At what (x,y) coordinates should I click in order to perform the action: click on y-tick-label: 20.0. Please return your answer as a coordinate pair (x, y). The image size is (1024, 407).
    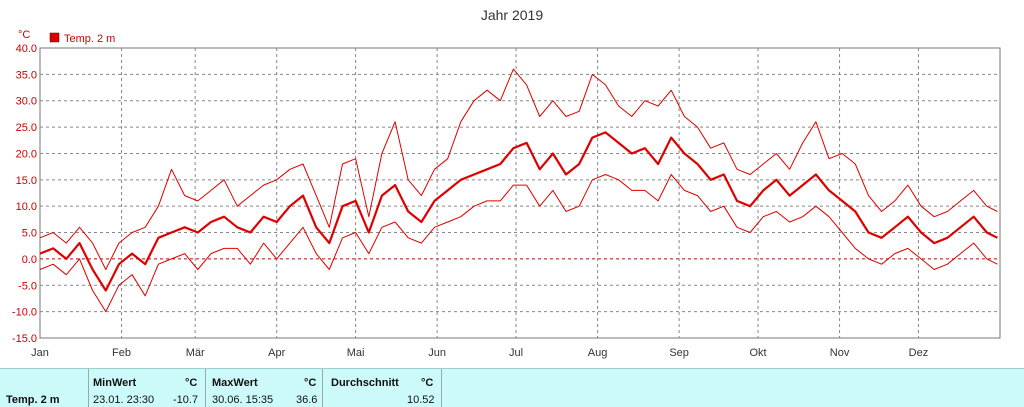
    Looking at the image, I should click on (26, 154).